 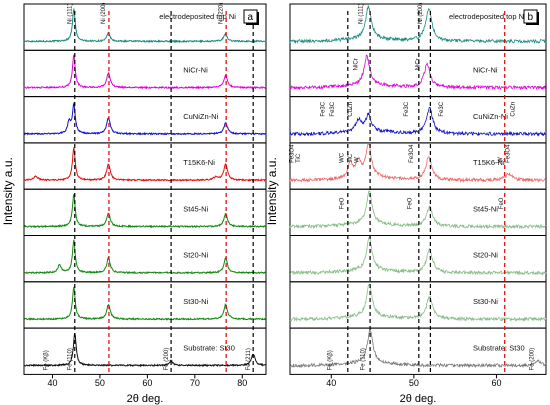 What do you see at coordinates (249, 359) in the screenshot?
I see `peak-annotation: Fe (211)` at bounding box center [249, 359].